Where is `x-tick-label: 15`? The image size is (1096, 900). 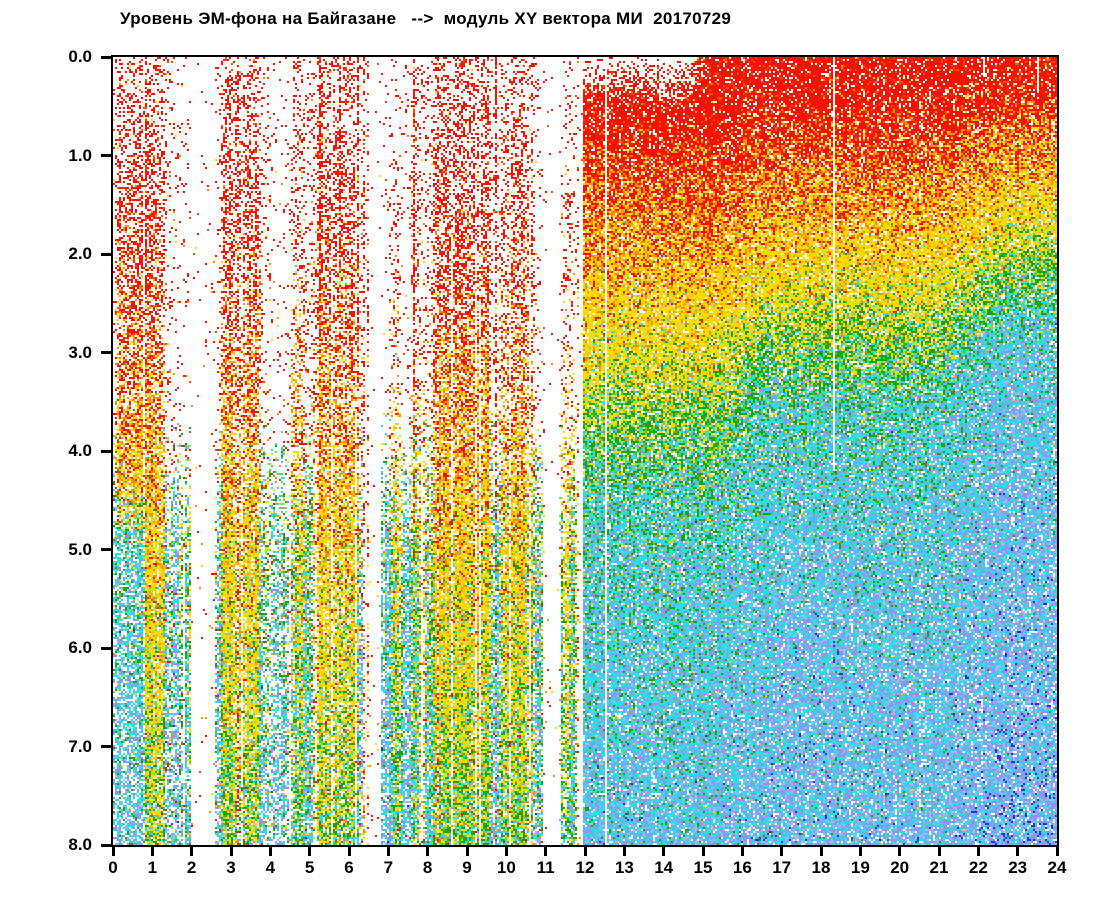 x-tick-label: 15 is located at coordinates (703, 867).